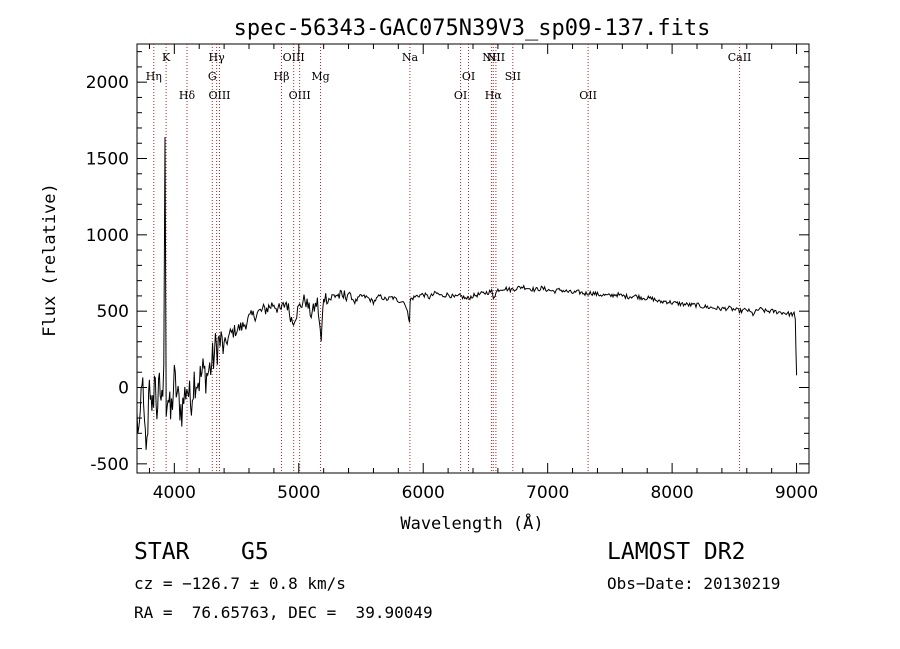 The height and width of the screenshot is (649, 900). Describe the element at coordinates (740, 57) in the screenshot. I see `spectral-line-label: CaII` at that location.